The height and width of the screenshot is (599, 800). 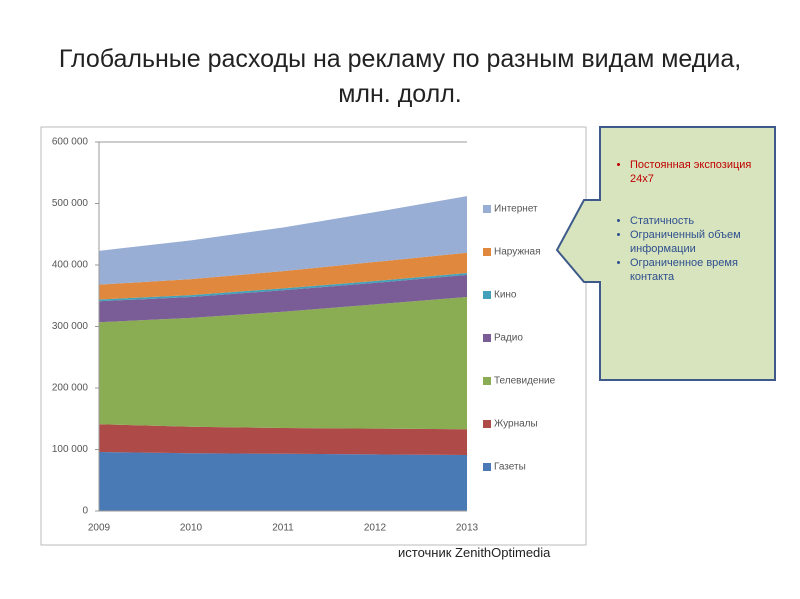 I want to click on legend-label: Кино, so click(x=505, y=295).